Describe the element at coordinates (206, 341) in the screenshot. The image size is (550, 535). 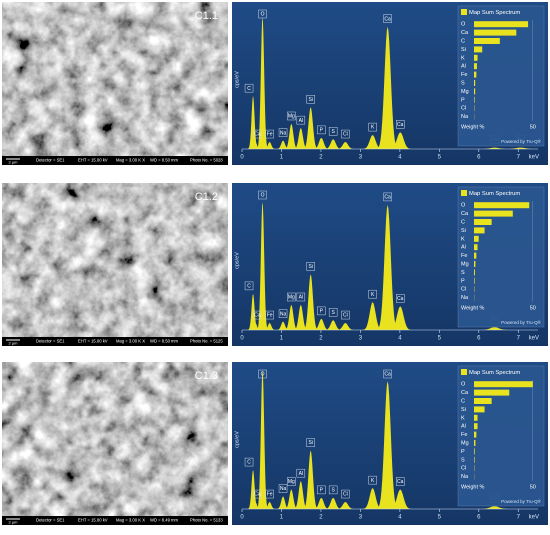
I see `info-text: Photo No. = 5125` at that location.